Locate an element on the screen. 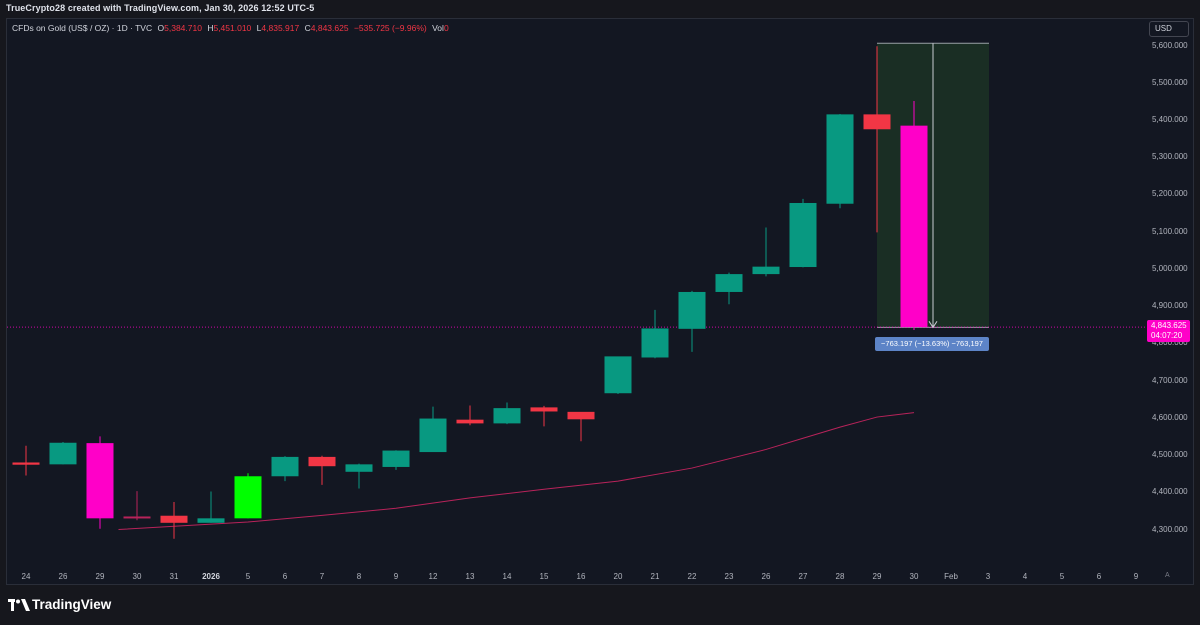  tradingview-logo-icon is located at coordinates (19, 605).